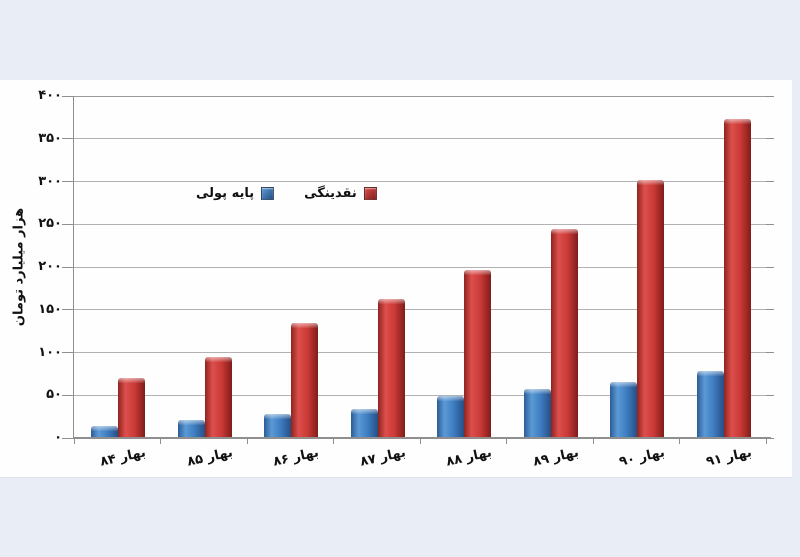 This screenshot has width=800, height=557. I want to click on x-tick-label: بهار ۸۴, so click(123, 457).